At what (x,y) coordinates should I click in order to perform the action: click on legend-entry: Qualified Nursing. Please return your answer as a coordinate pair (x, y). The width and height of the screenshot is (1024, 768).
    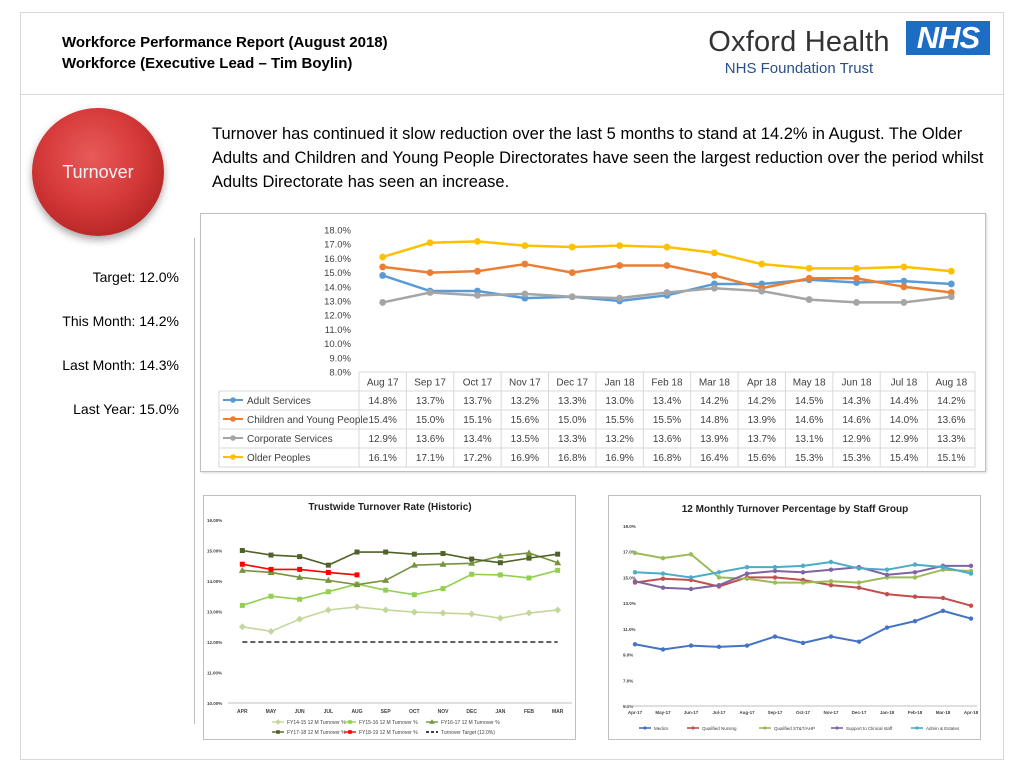
    Looking at the image, I should click on (712, 728).